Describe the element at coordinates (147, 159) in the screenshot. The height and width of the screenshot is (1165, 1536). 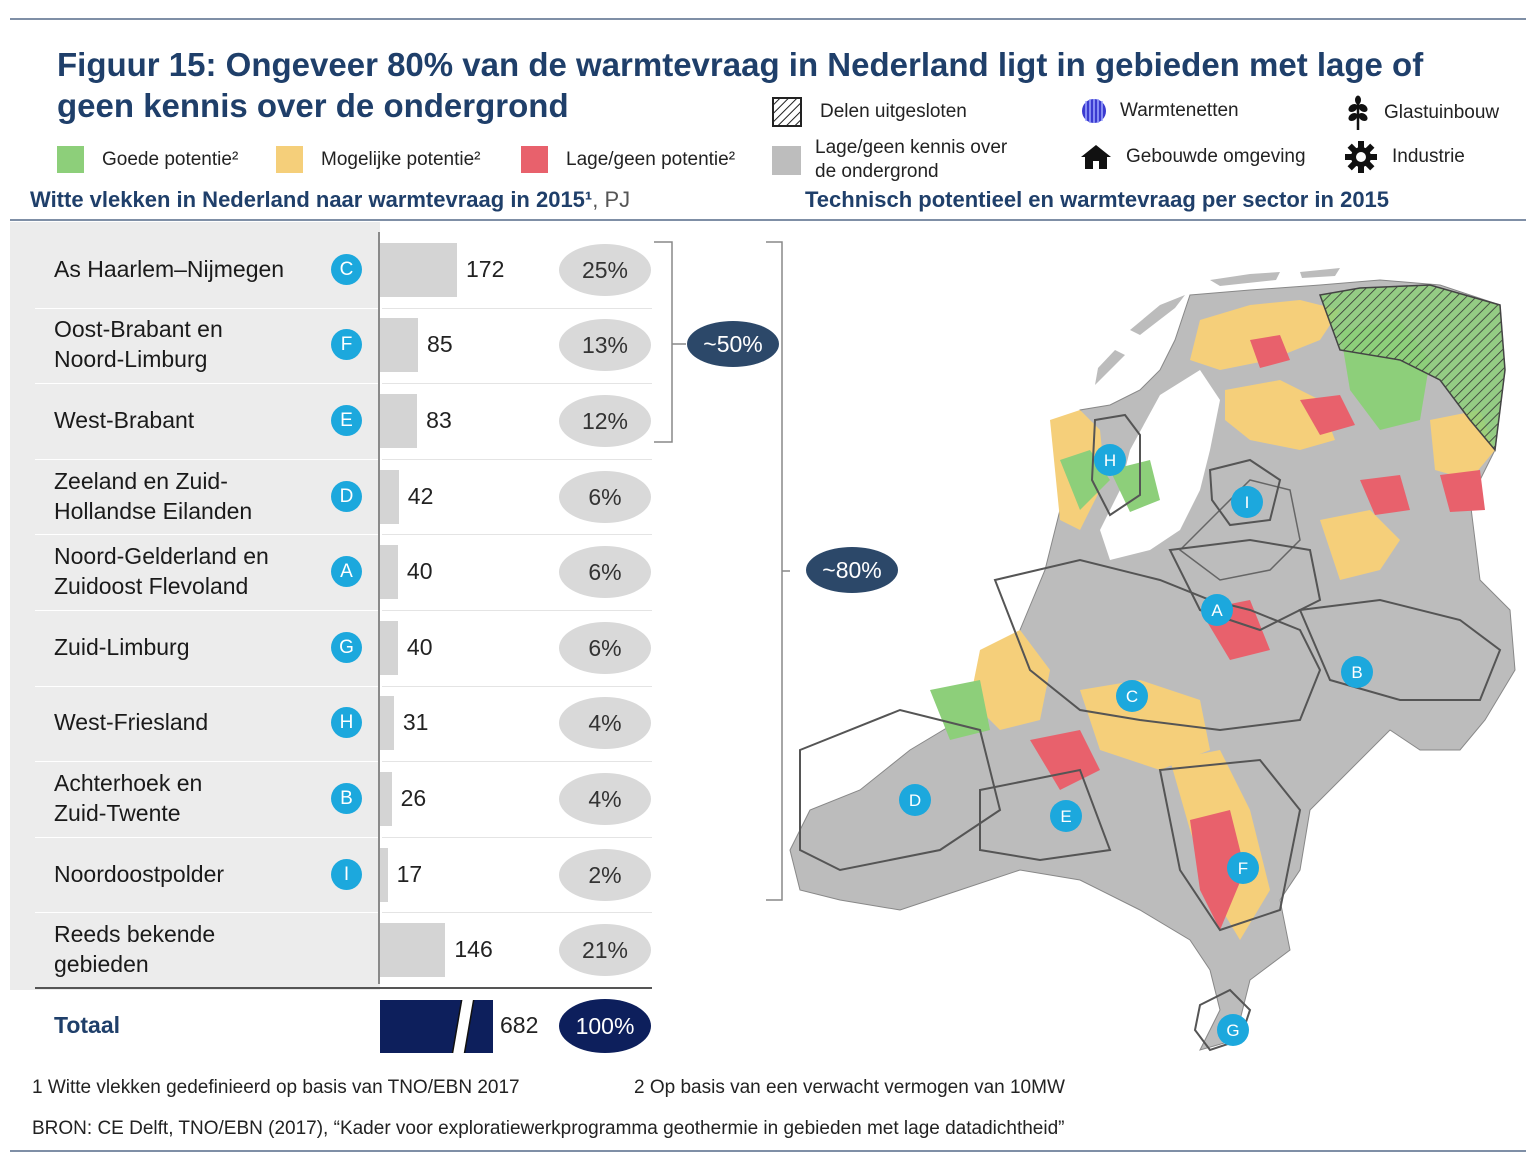
I see `legend-goede: Goede potentie²` at that location.